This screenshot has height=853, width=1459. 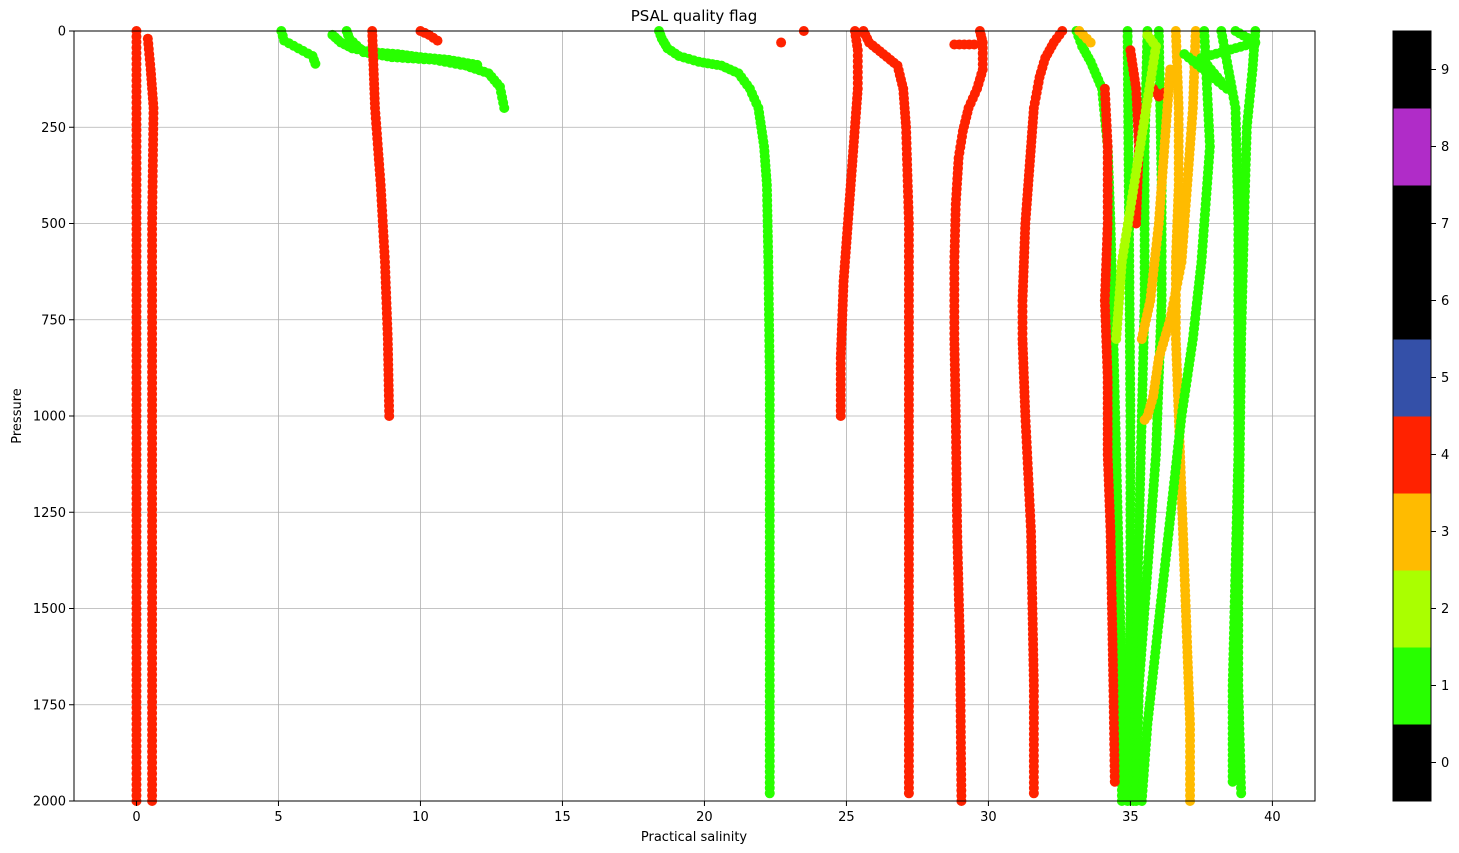 What do you see at coordinates (49, 513) in the screenshot?
I see `y-tick-label: 1250` at bounding box center [49, 513].